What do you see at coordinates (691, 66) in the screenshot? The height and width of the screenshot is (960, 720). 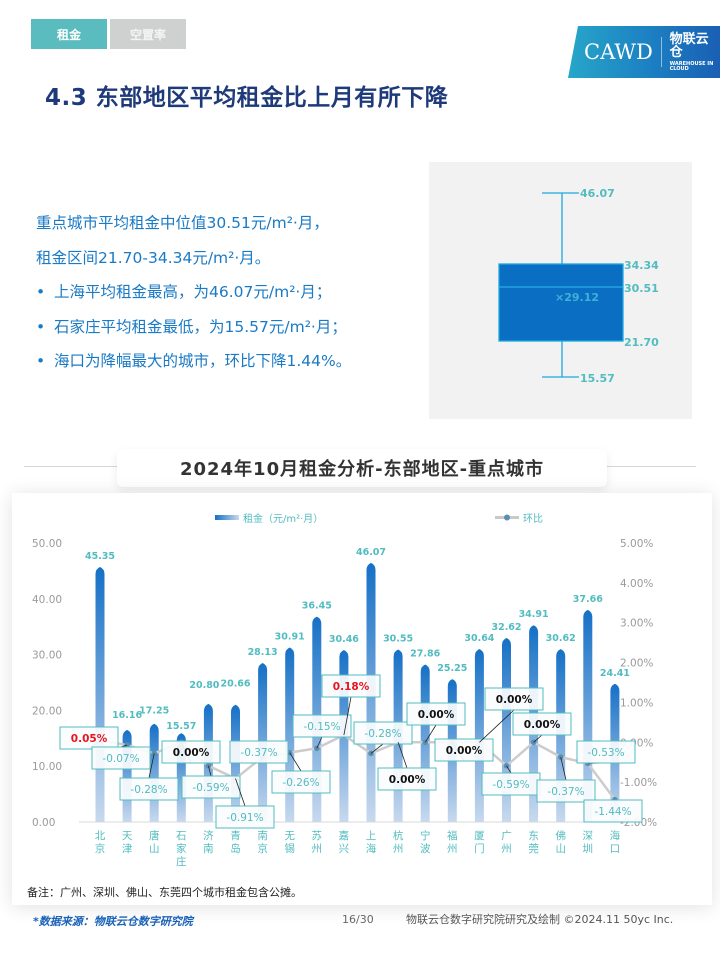 I see `logo-en-text: WAREHOUSE IN CLOUD` at bounding box center [691, 66].